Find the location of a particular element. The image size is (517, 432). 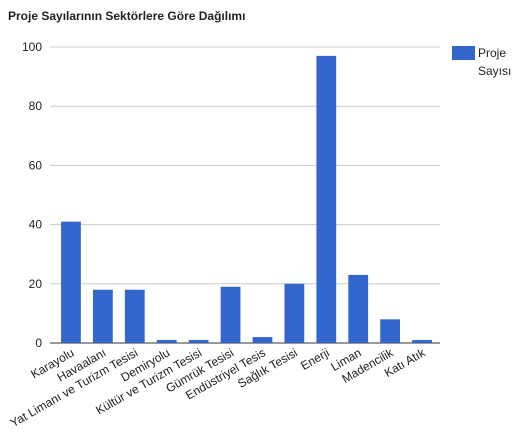

legend-swatch is located at coordinates (463, 53).